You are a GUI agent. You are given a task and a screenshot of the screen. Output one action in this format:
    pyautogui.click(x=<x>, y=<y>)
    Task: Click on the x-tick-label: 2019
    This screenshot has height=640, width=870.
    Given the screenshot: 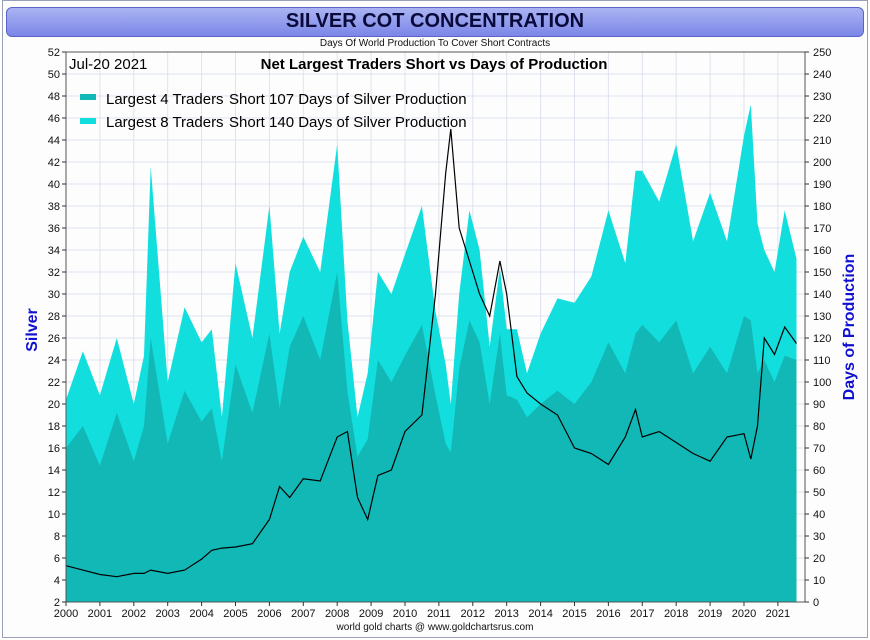 What is the action you would take?
    pyautogui.click(x=710, y=614)
    